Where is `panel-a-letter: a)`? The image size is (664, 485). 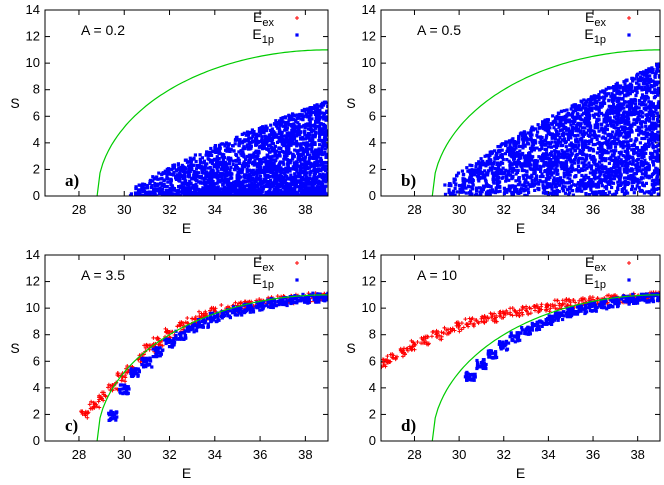 panel-a-letter: a) is located at coordinates (72, 180).